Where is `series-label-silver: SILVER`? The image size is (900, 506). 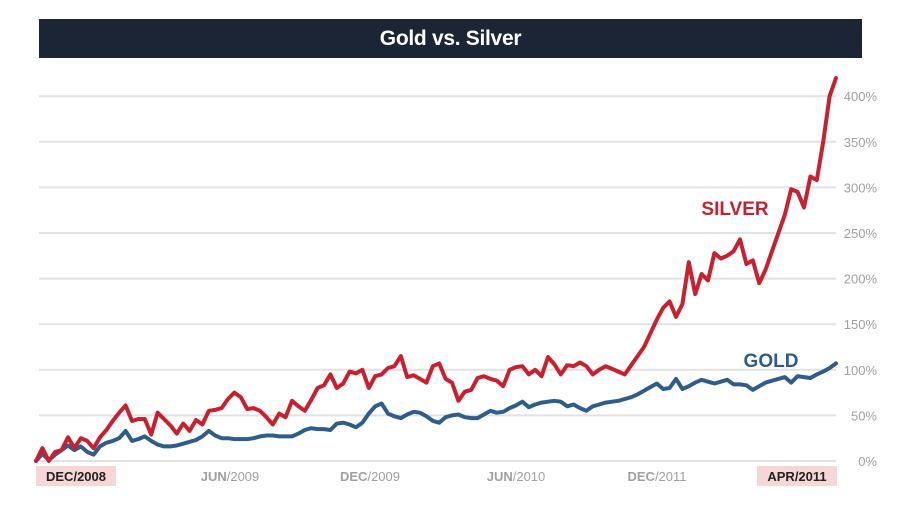 series-label-silver: SILVER is located at coordinates (734, 209).